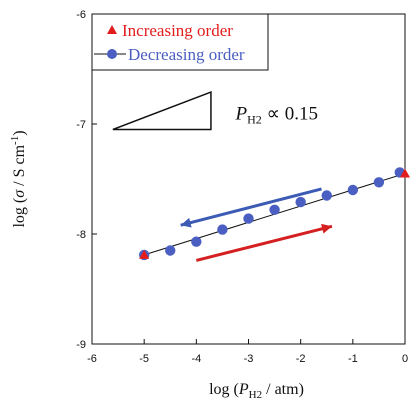  Describe the element at coordinates (264, 243) in the screenshot. I see `trend-arrow-right` at that location.